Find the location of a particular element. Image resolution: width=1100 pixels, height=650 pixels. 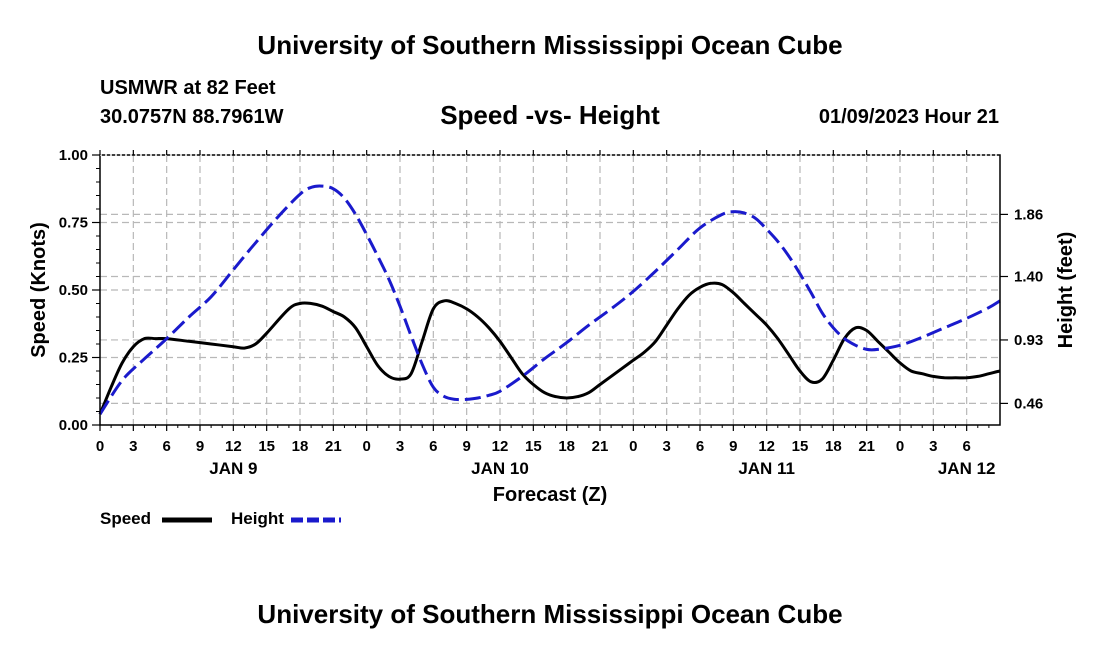

y2-tick-label: 0.46 is located at coordinates (1028, 403).